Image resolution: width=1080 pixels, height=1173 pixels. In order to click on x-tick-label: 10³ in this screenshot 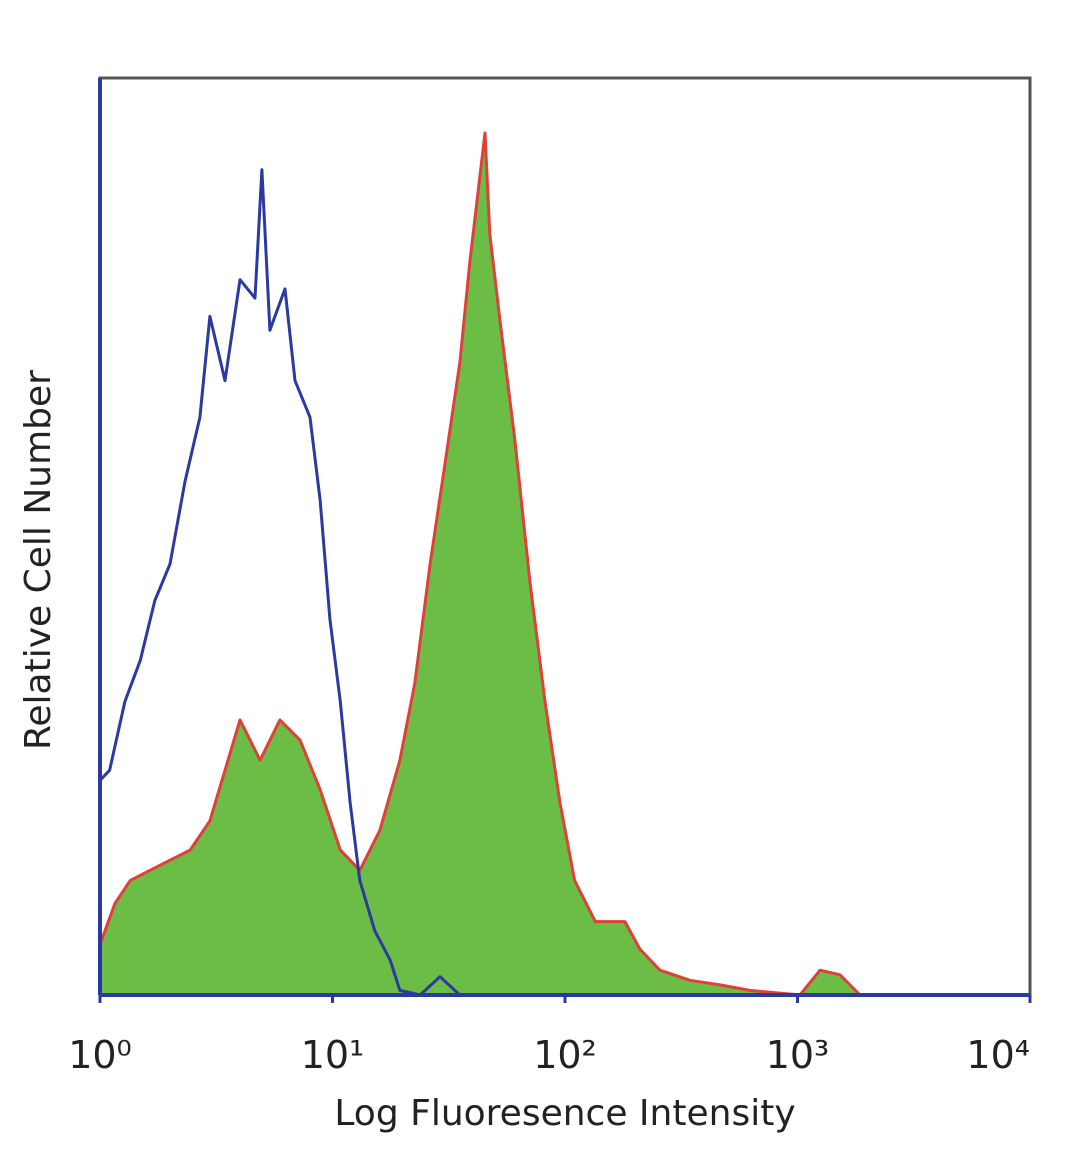, I will do `click(798, 1055)`.